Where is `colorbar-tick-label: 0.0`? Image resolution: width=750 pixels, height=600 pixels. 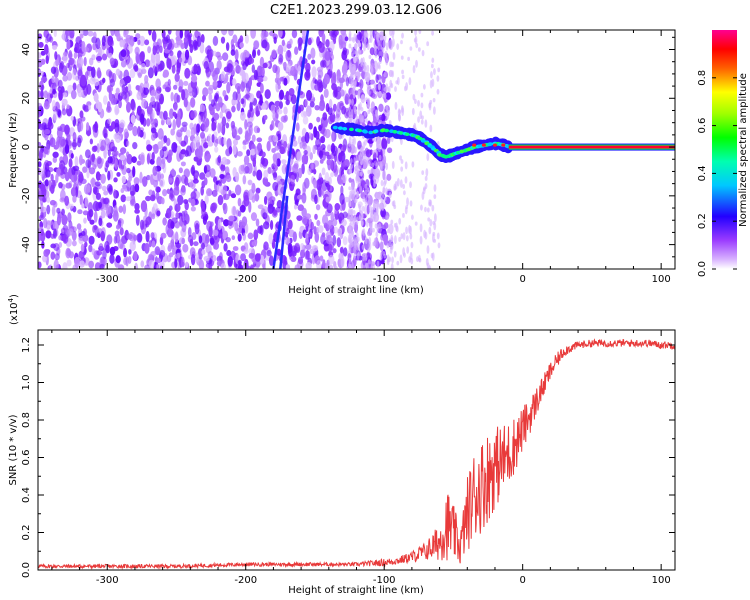 colorbar-tick-label: 0.0 is located at coordinates (702, 269).